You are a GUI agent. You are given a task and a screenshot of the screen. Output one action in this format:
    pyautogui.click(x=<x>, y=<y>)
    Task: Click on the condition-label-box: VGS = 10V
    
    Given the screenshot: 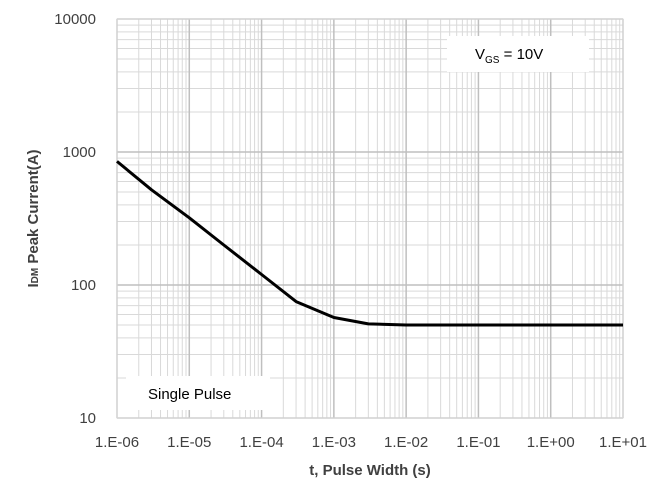 What is the action you would take?
    pyautogui.click(x=518, y=54)
    